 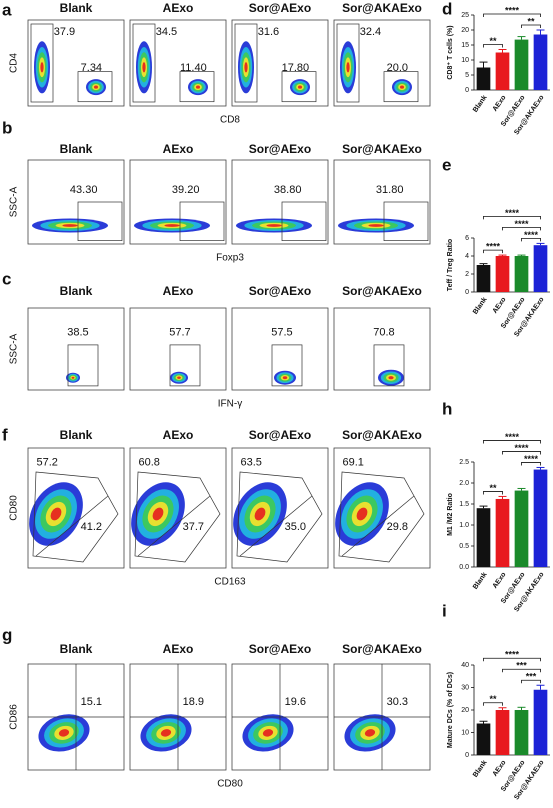 I want to click on x-axis-label: CD163, so click(x=230, y=582).